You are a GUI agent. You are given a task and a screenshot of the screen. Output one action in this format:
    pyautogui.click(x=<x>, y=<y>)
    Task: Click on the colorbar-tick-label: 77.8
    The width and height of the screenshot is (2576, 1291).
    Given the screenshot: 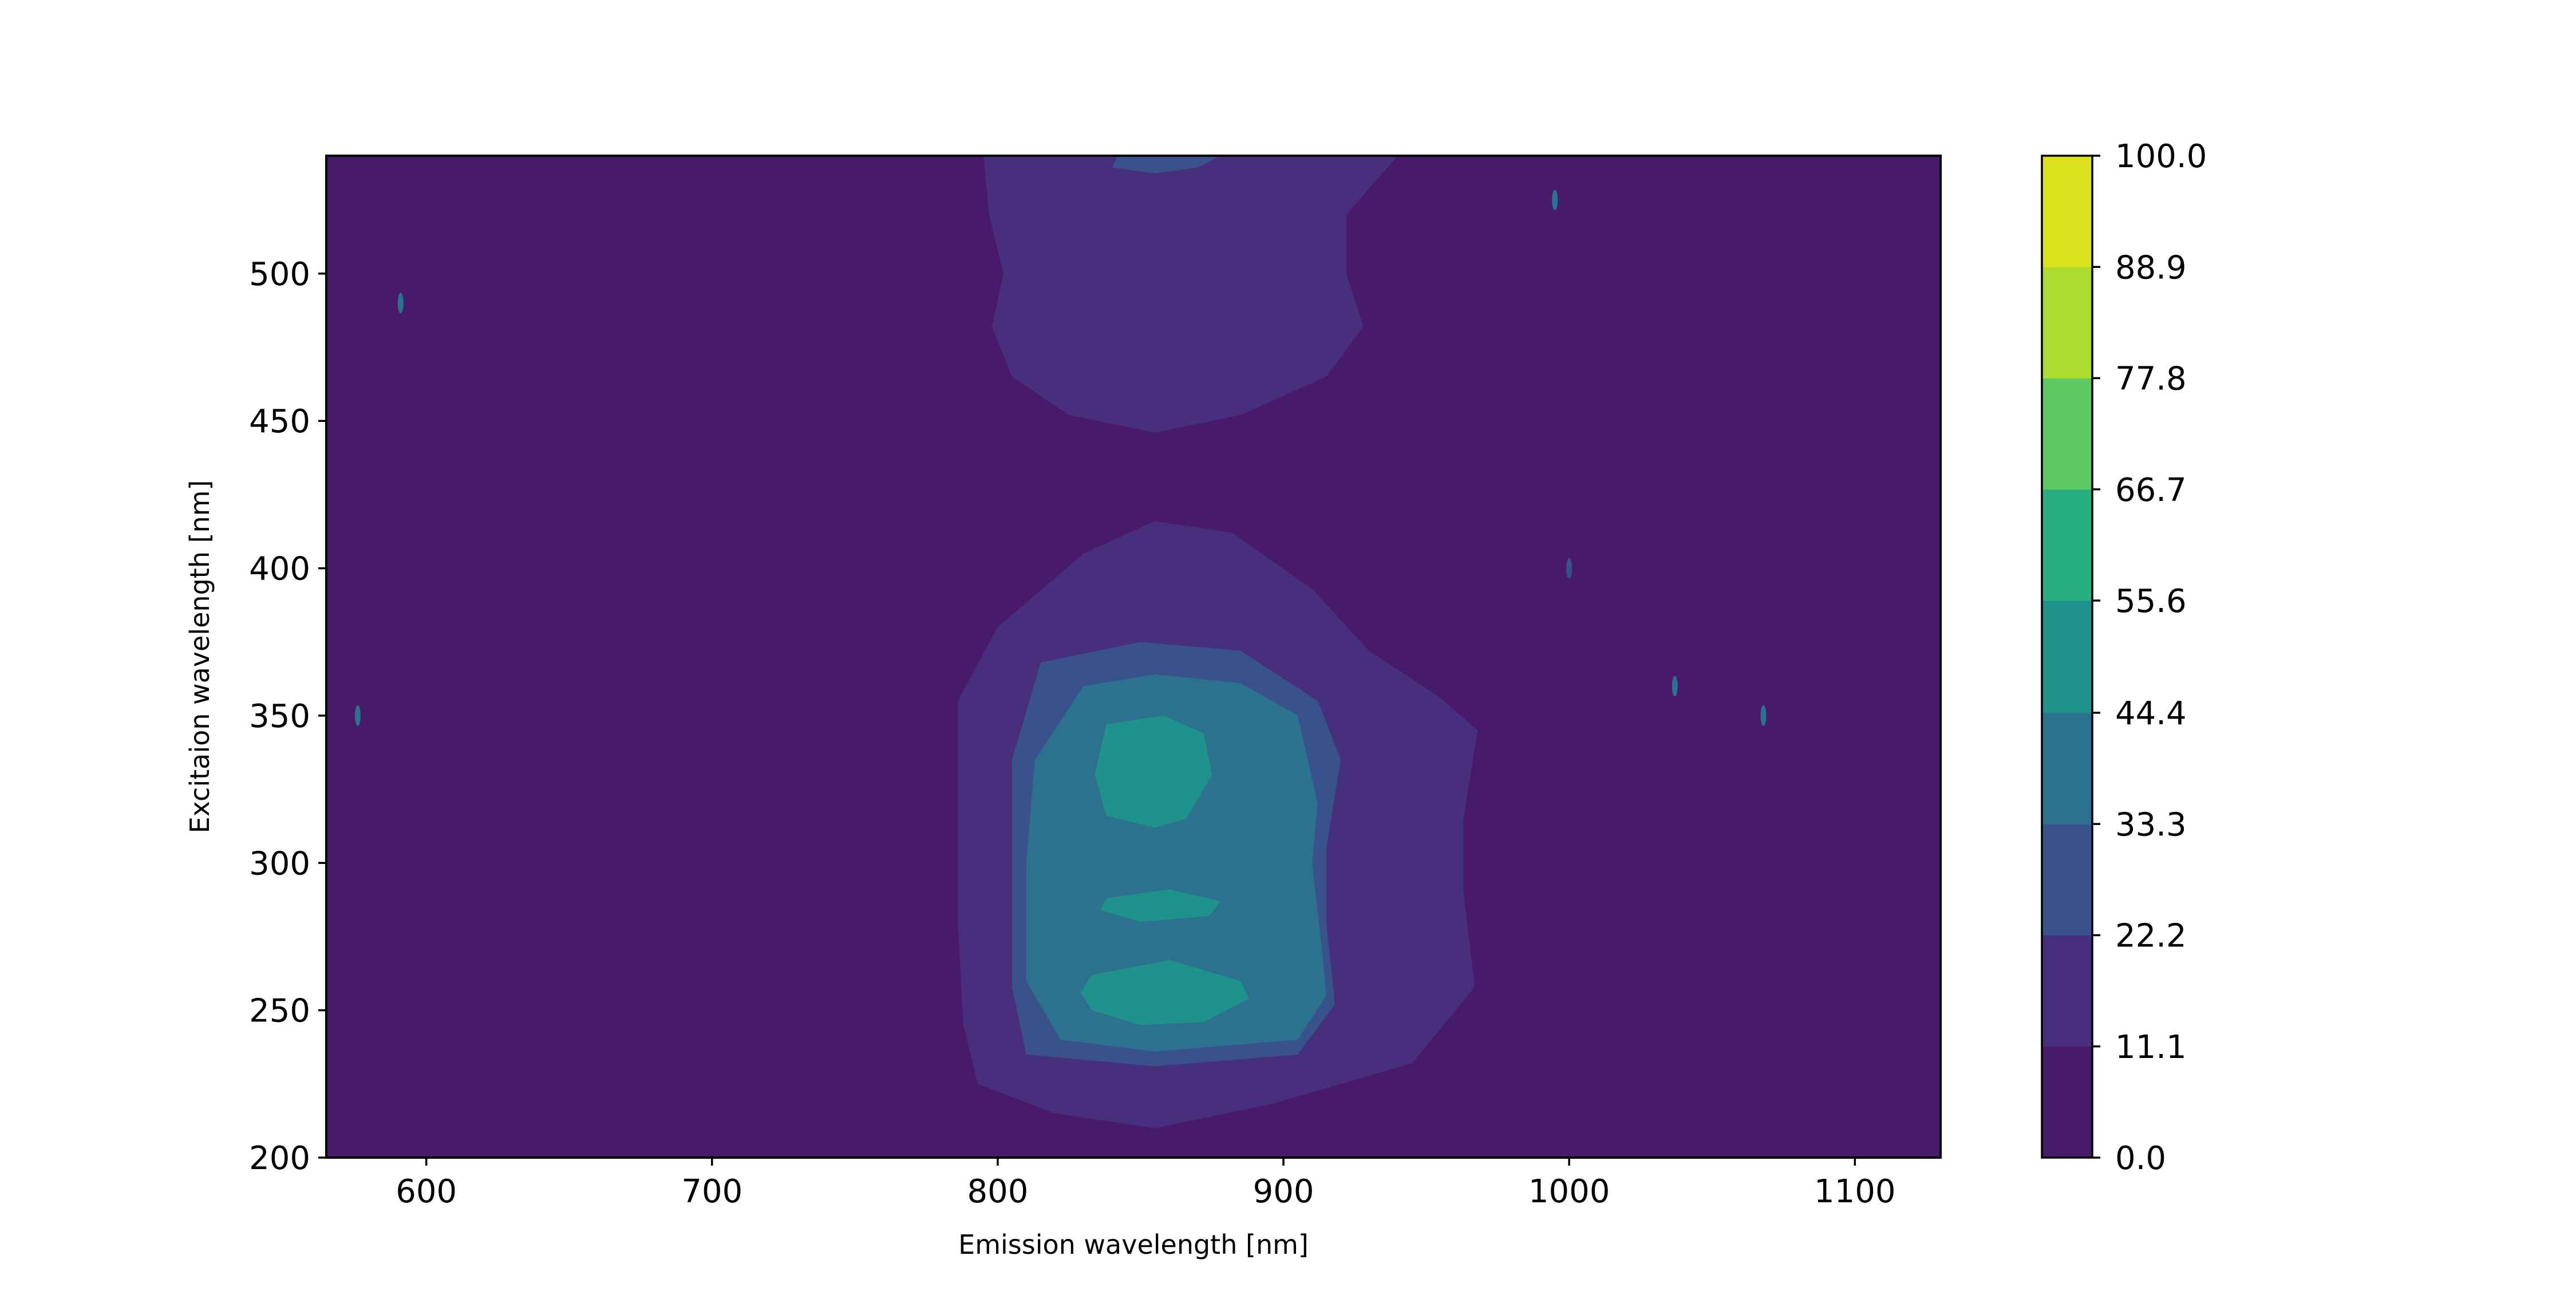 What is the action you would take?
    pyautogui.click(x=2151, y=380)
    